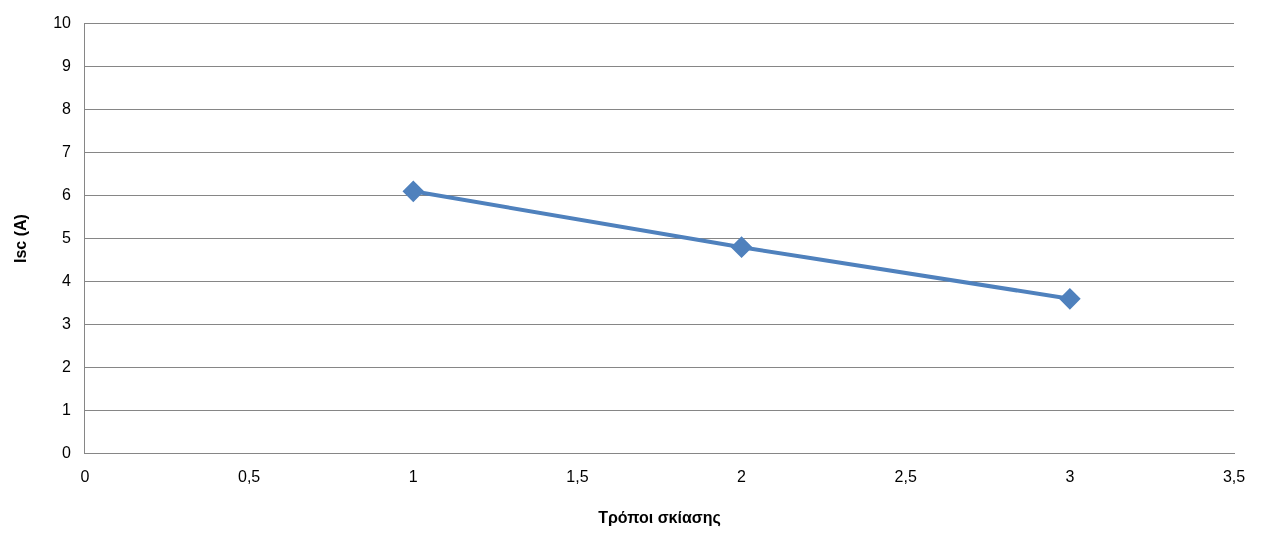 Image resolution: width=1262 pixels, height=540 pixels. I want to click on y-tick-label: 4, so click(67, 281).